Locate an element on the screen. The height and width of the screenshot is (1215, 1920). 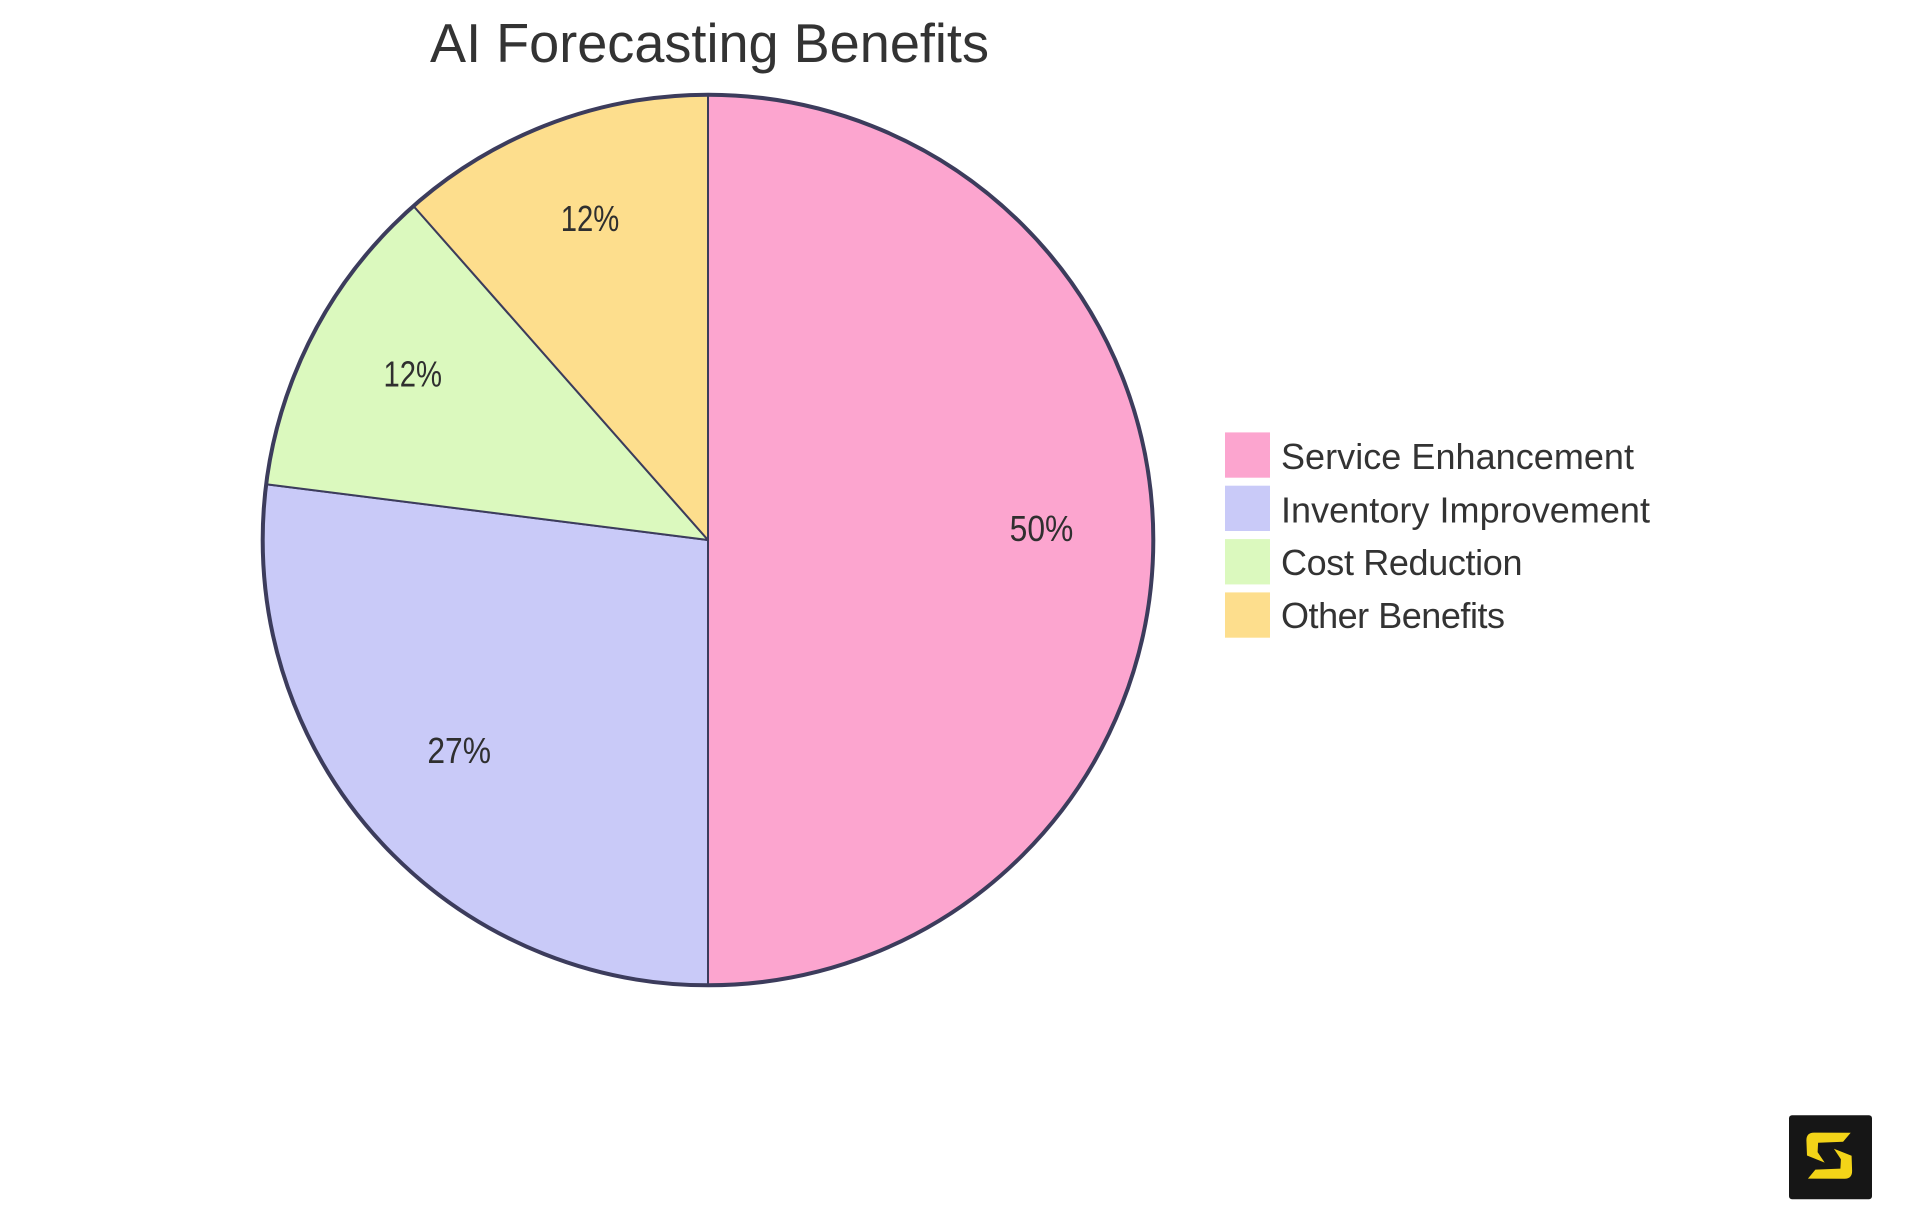
svg-text: Service Enhancement is located at coordinates (1457, 456).